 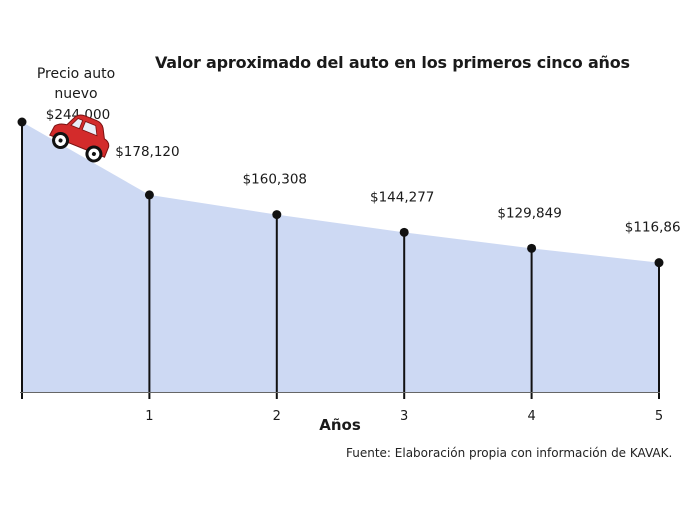 I want to click on x-tick-label-2: 2, so click(x=277, y=416).